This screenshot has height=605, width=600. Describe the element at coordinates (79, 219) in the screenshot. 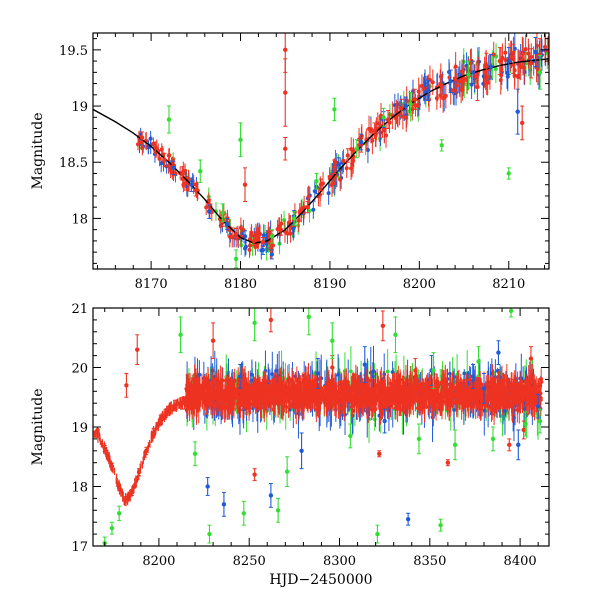

I see `top-y-tick-label: 18` at that location.